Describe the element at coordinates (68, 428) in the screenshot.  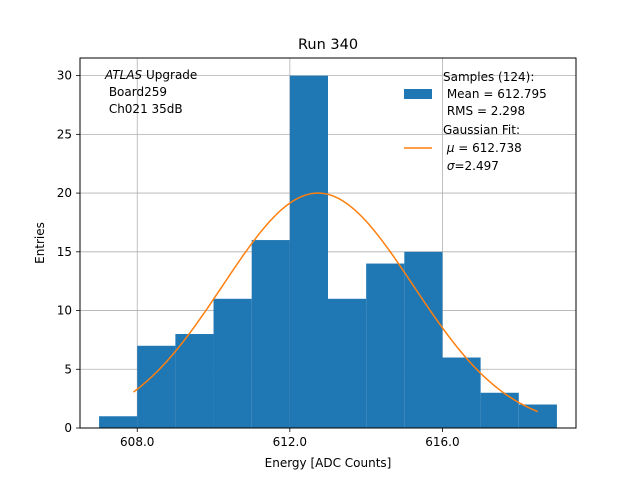
I see `y-tick-label: 0` at that location.